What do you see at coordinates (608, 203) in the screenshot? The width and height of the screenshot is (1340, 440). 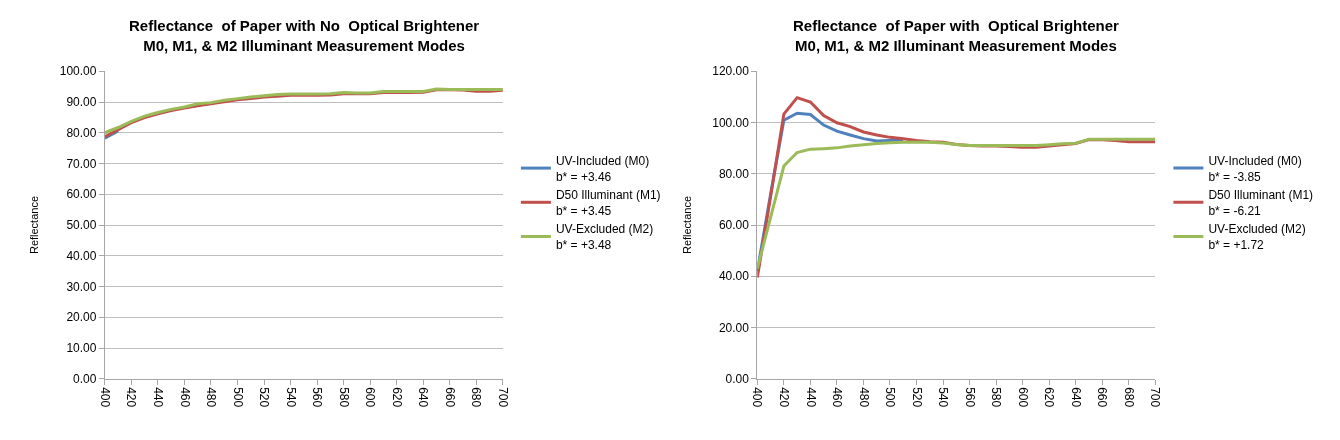 I see `legend-label: D50 Illuminant (M1) b* = +3.45` at bounding box center [608, 203].